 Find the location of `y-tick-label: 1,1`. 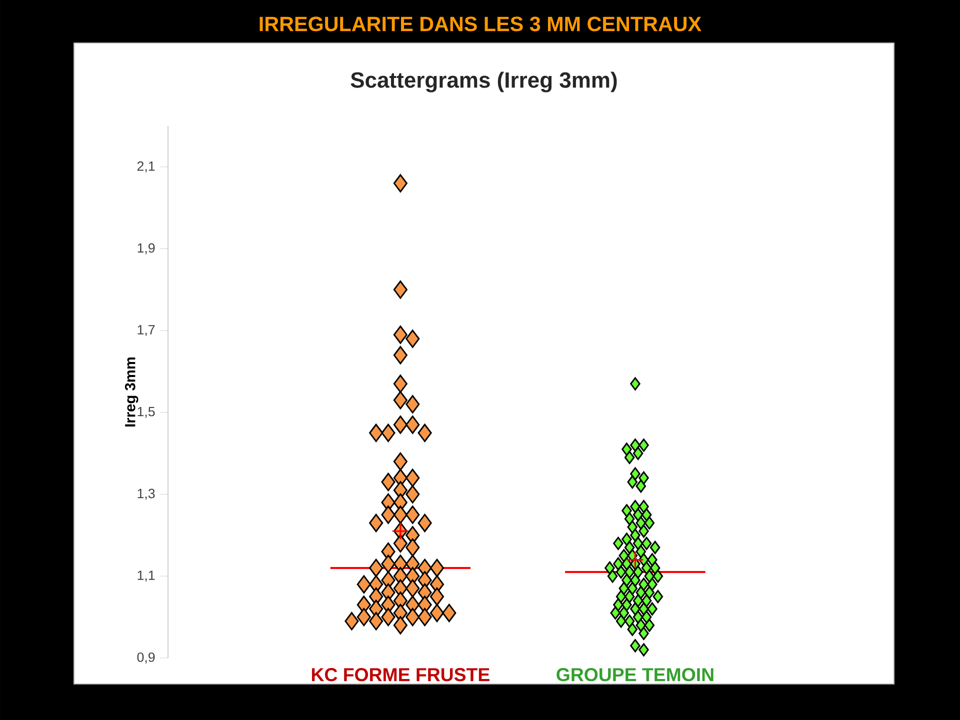

y-tick-label: 1,1 is located at coordinates (146, 576).